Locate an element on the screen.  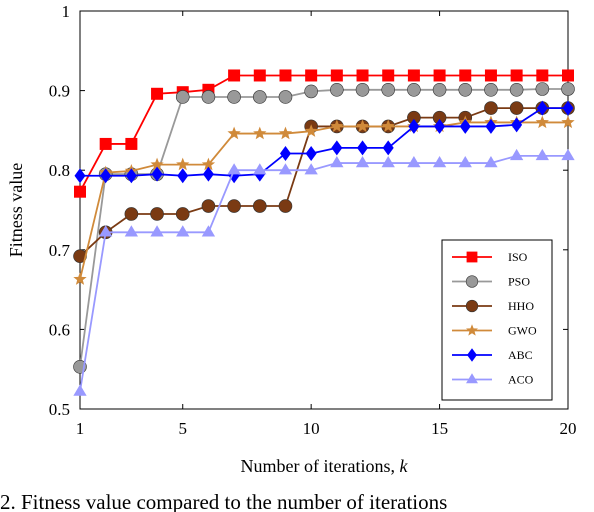
legend: ISO PSO HHO GWO ABC ACO is located at coordinates (497, 320).